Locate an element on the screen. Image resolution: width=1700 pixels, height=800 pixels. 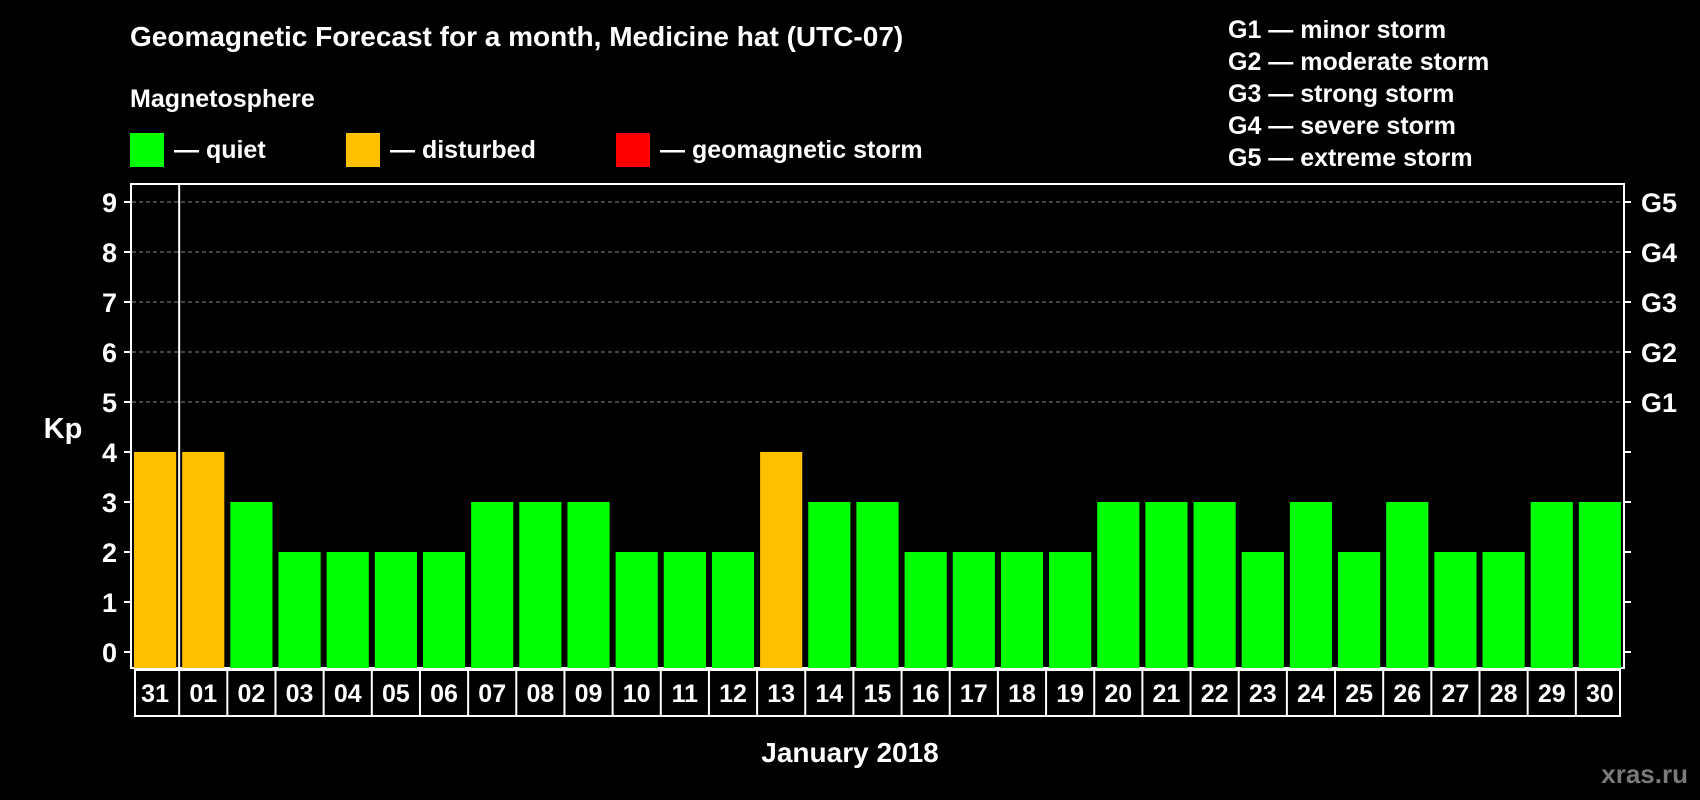
y-tick-label-7: 7 is located at coordinates (109, 303).